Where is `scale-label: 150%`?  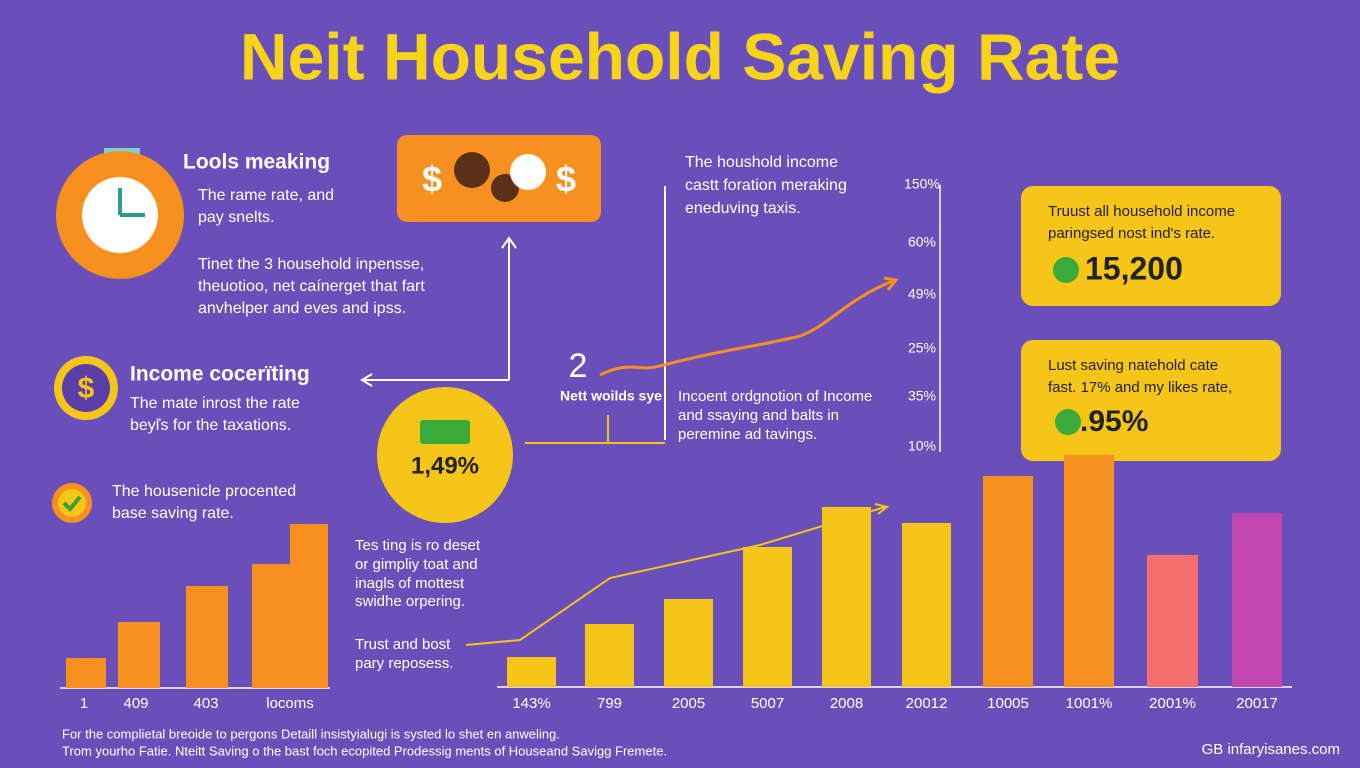 scale-label: 150% is located at coordinates (922, 184).